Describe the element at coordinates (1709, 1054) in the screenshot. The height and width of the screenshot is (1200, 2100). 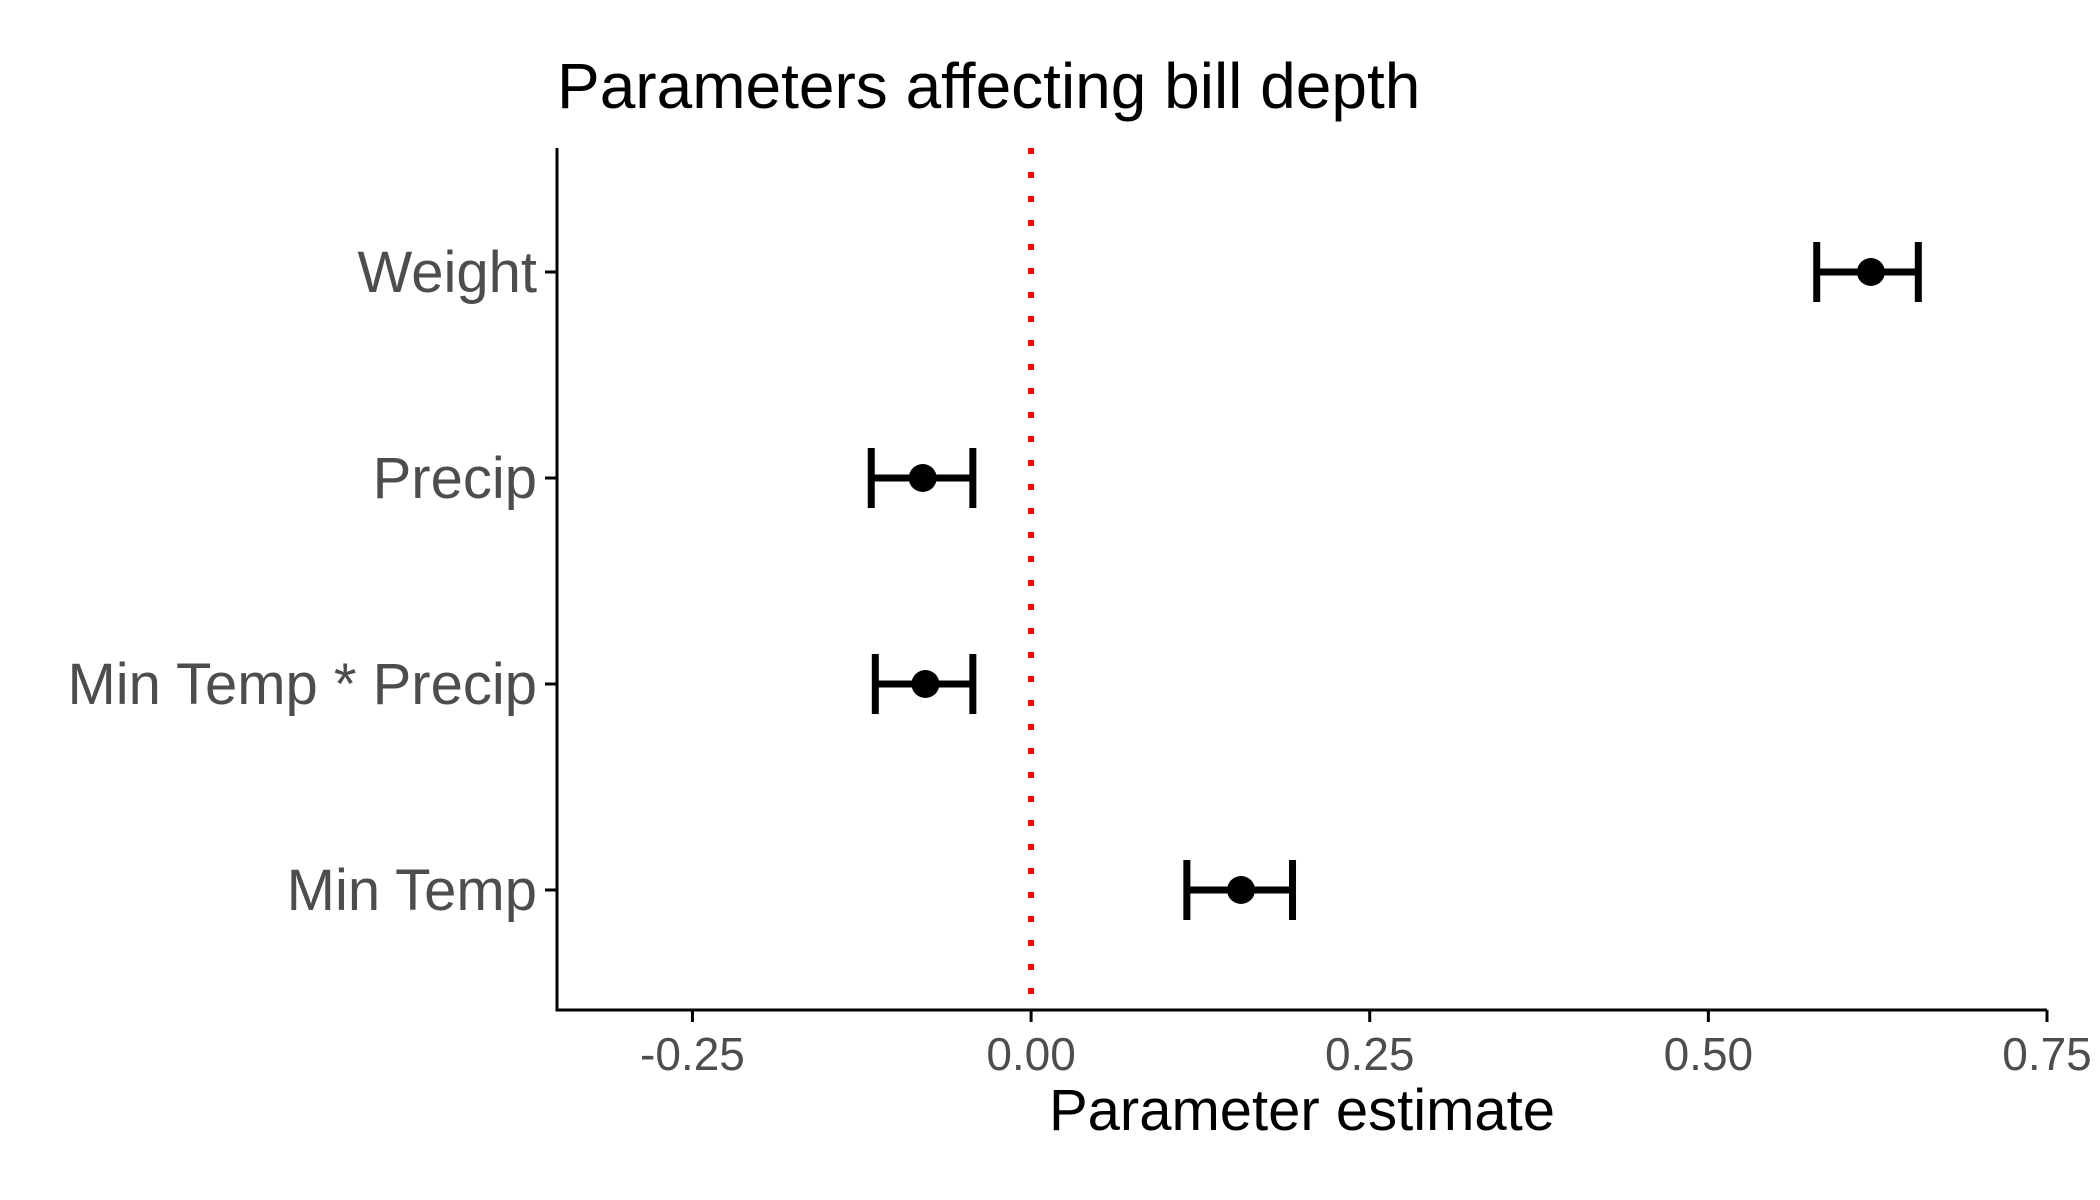
I see `x-tick-label: 0.50` at that location.